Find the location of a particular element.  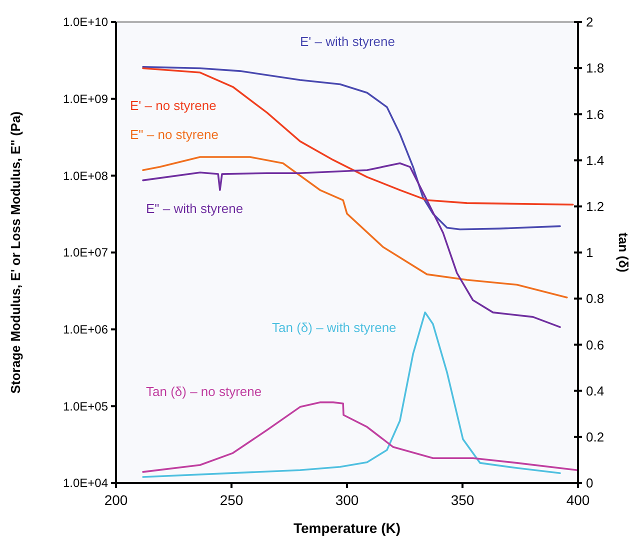

series-label: E" – with styrene is located at coordinates (195, 208).